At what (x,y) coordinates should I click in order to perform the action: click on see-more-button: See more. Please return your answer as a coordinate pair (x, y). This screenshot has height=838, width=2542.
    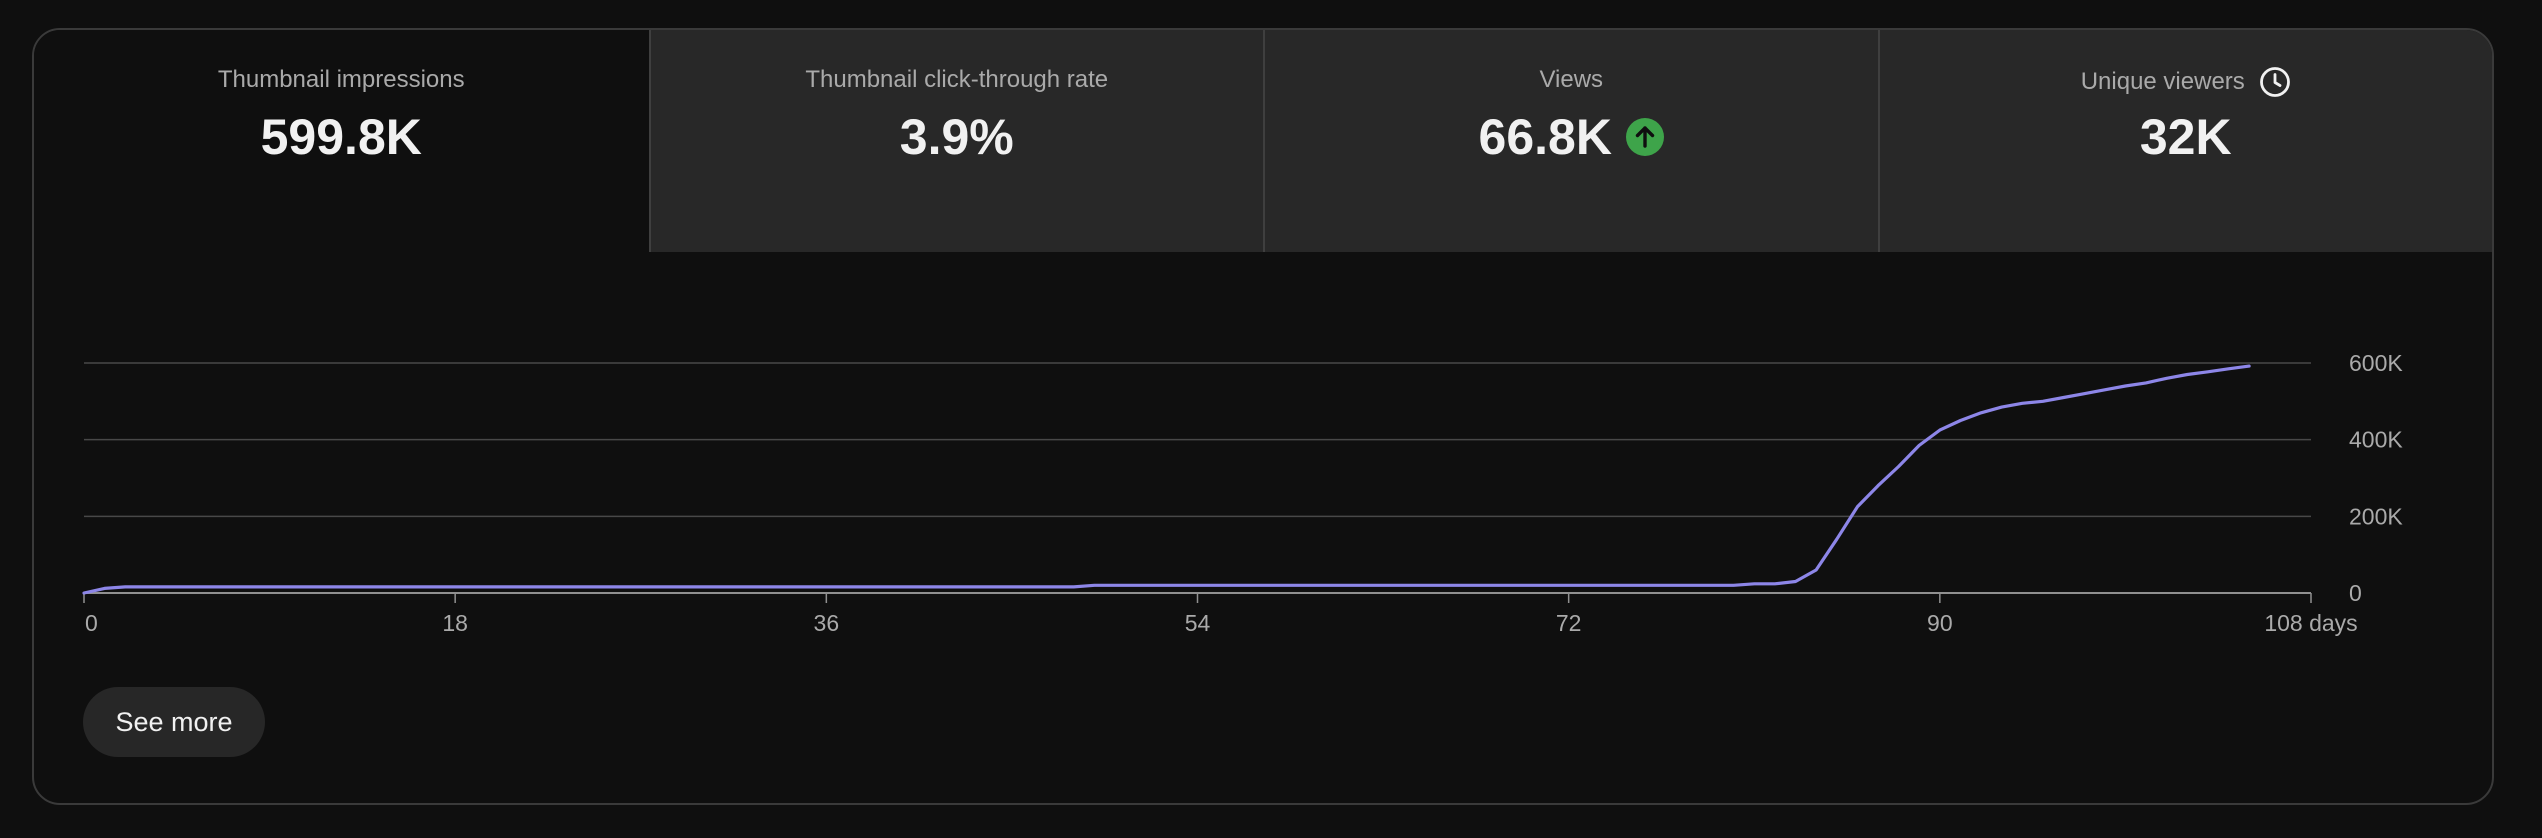
    Looking at the image, I should click on (174, 722).